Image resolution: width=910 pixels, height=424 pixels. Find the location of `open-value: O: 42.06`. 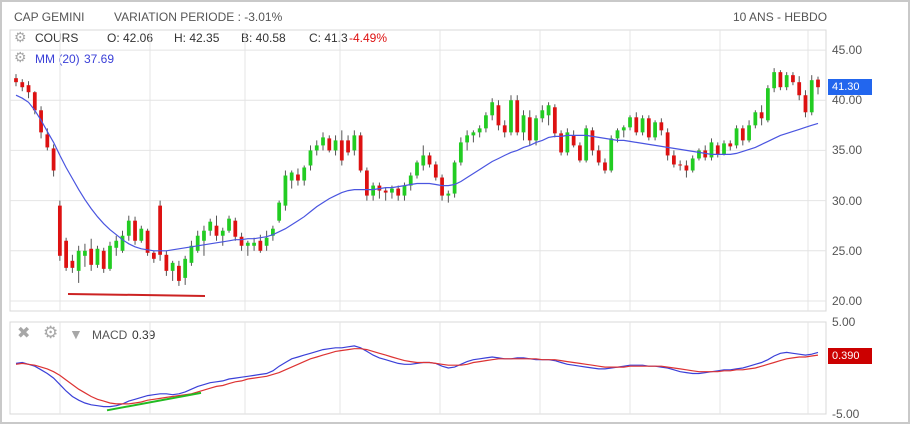

open-value: O: 42.06 is located at coordinates (130, 38).